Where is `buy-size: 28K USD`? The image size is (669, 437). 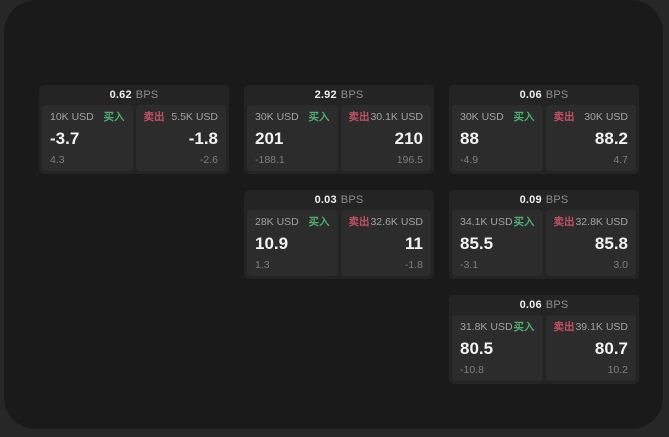 buy-size: 28K USD is located at coordinates (277, 222).